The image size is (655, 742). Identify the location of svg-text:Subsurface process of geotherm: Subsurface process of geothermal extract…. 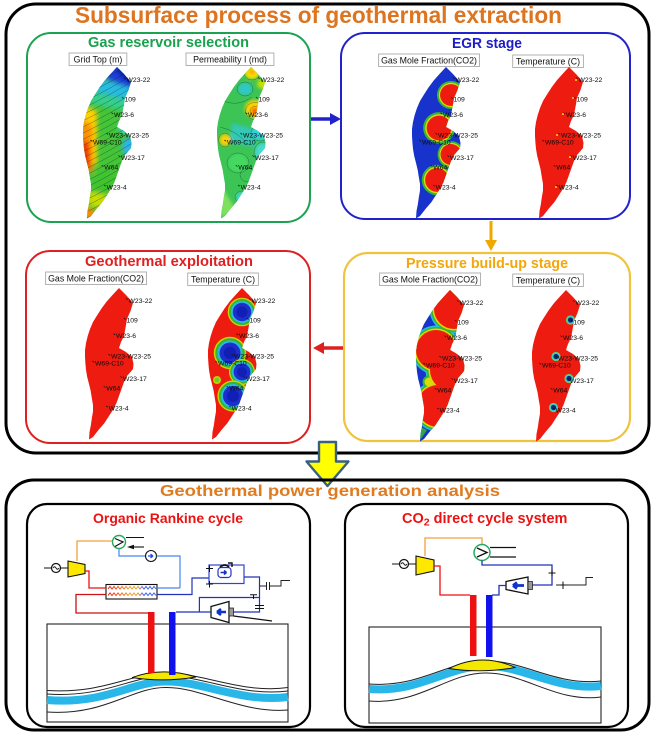
(318, 15).